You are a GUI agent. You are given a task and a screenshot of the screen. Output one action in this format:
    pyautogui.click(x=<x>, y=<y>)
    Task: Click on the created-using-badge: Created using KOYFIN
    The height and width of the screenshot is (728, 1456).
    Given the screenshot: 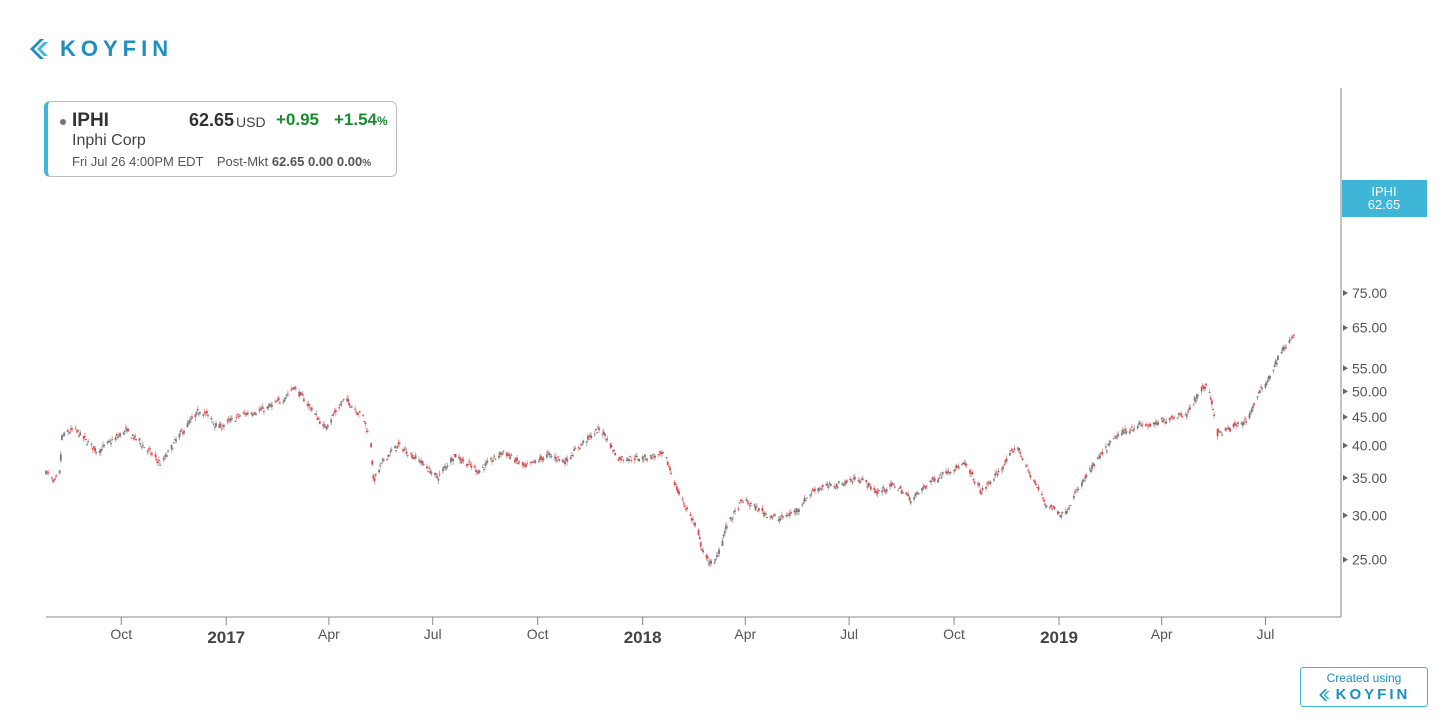 What is the action you would take?
    pyautogui.click(x=1364, y=687)
    